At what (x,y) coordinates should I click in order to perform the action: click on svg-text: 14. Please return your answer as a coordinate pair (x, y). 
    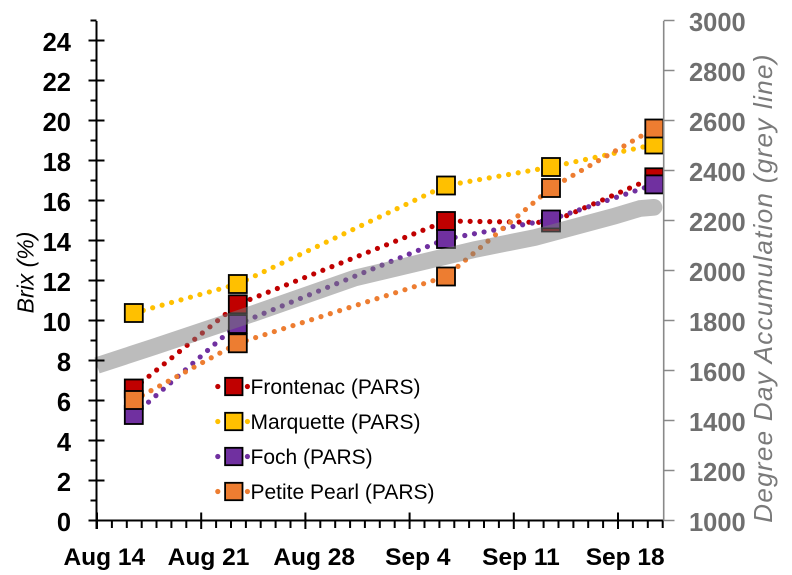
    Looking at the image, I should click on (57, 243).